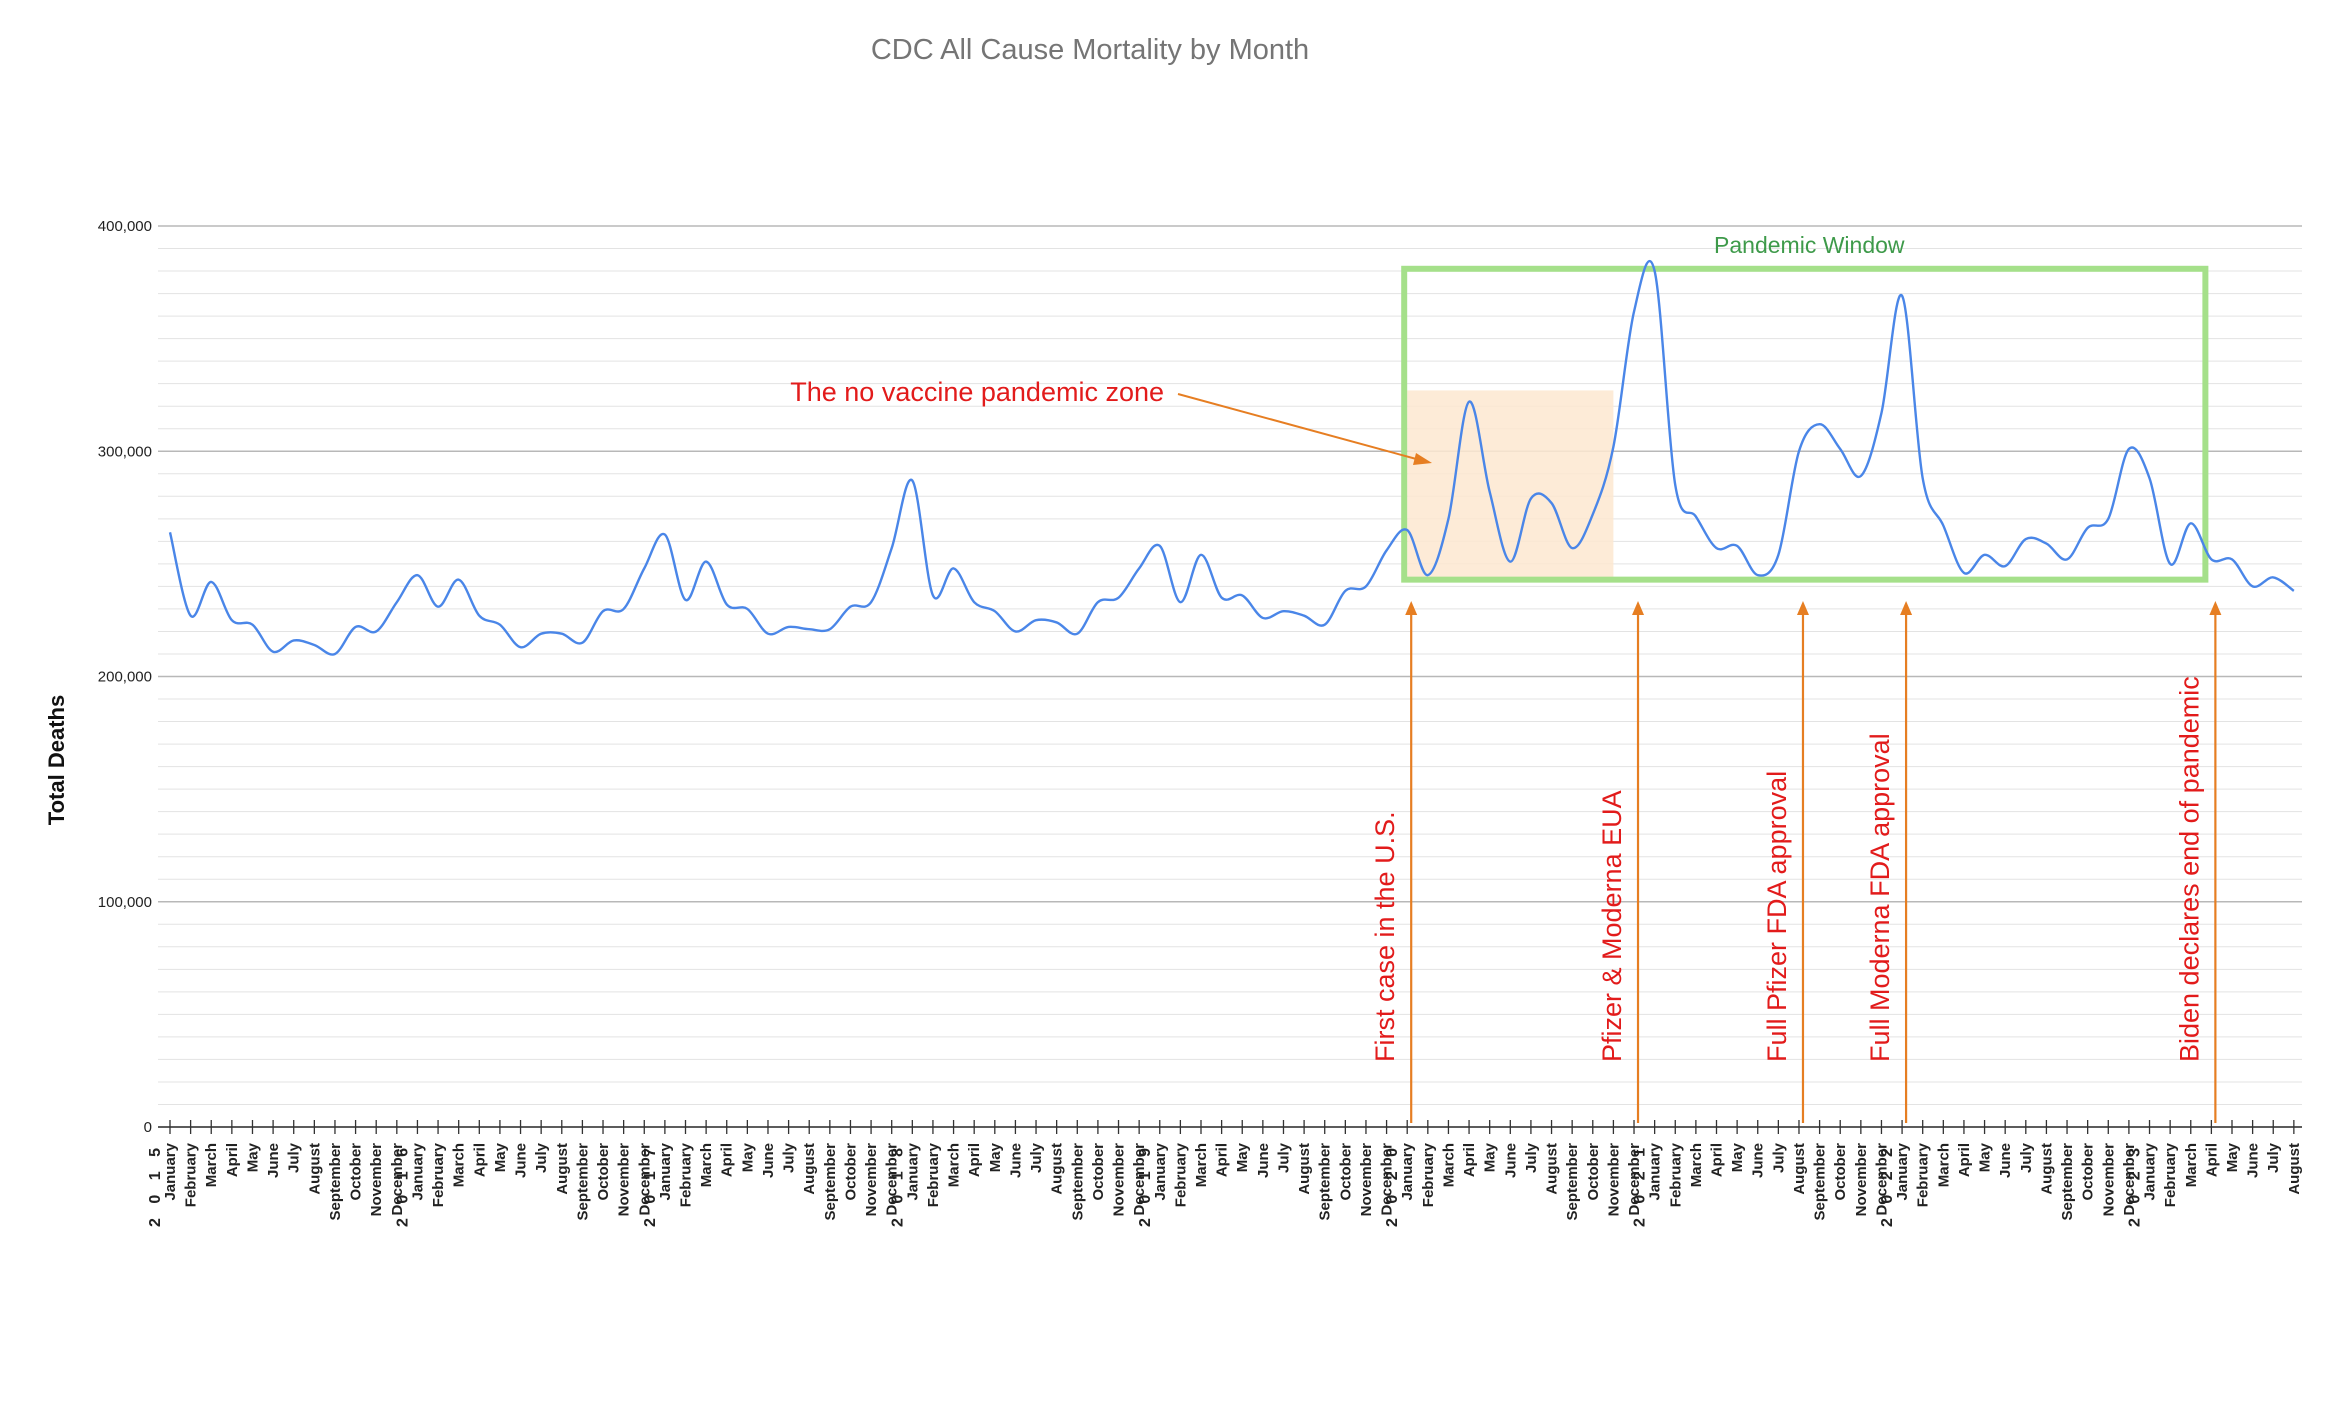  Describe the element at coordinates (1880, 897) in the screenshot. I see `event-label: Full Moderna FDA approval` at that location.